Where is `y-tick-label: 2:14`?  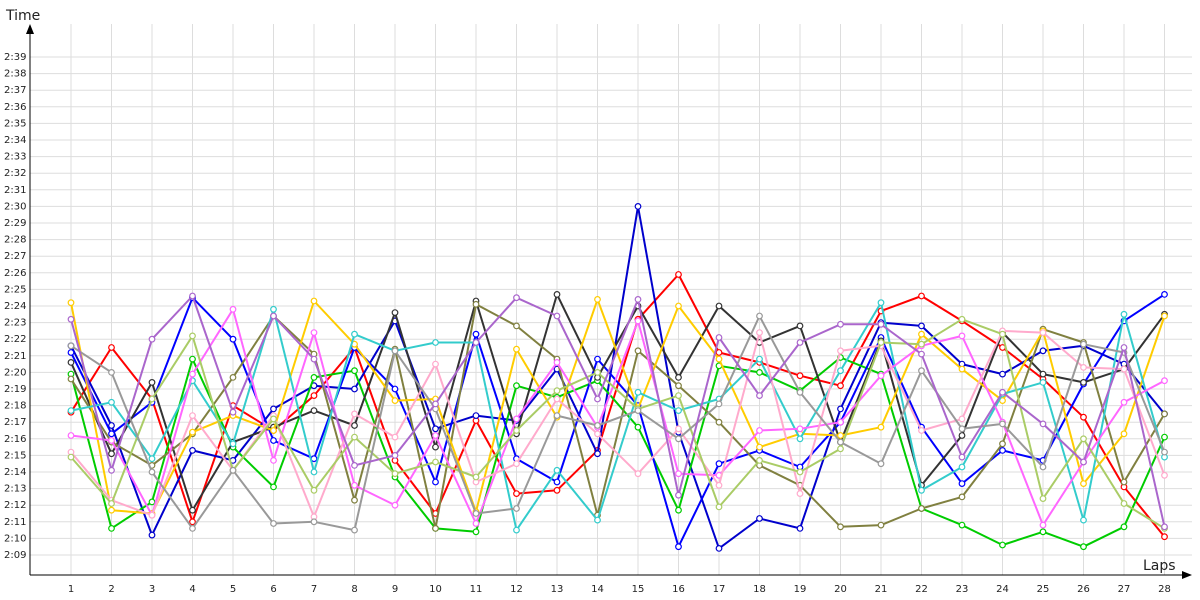
y-tick-label: 2:14 is located at coordinates (15, 472).